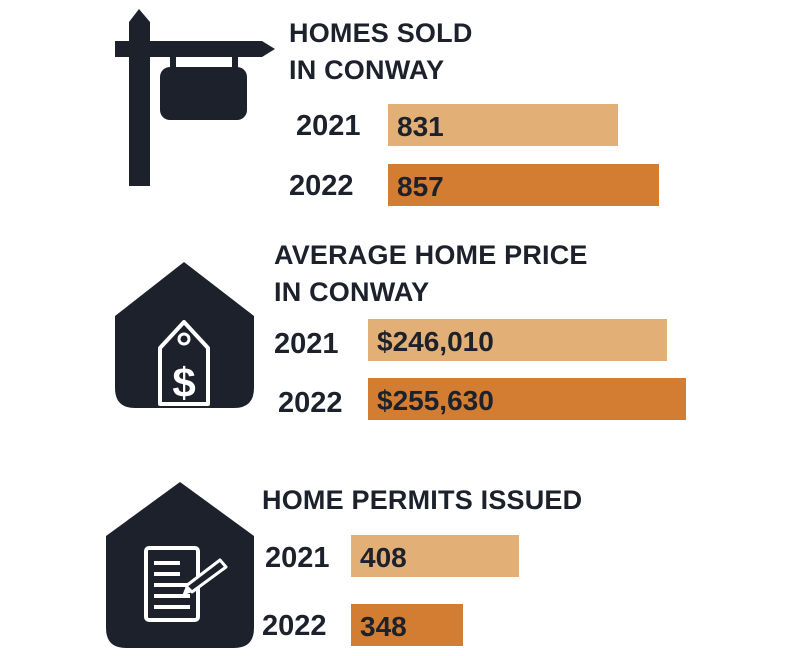 This screenshot has width=800, height=656. I want to click on chart-2-title-line-1: AVERAGE HOME PRICE, so click(431, 255).